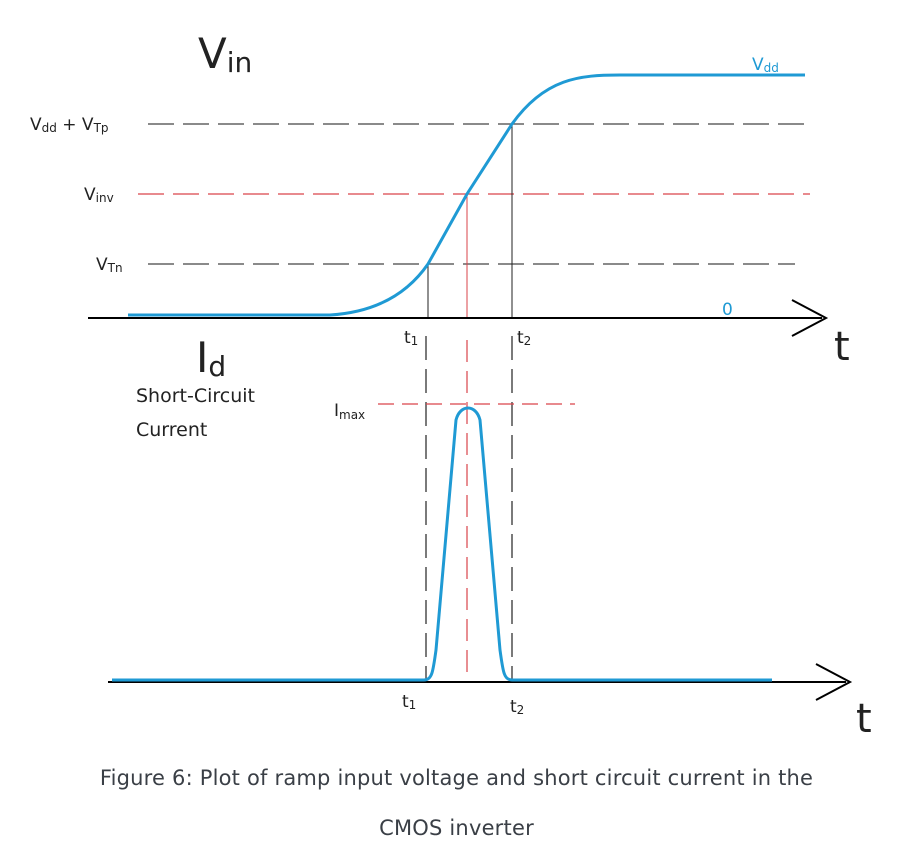 The height and width of the screenshot is (849, 913). Describe the element at coordinates (727, 310) in the screenshot. I see `zero-label: 0` at that location.